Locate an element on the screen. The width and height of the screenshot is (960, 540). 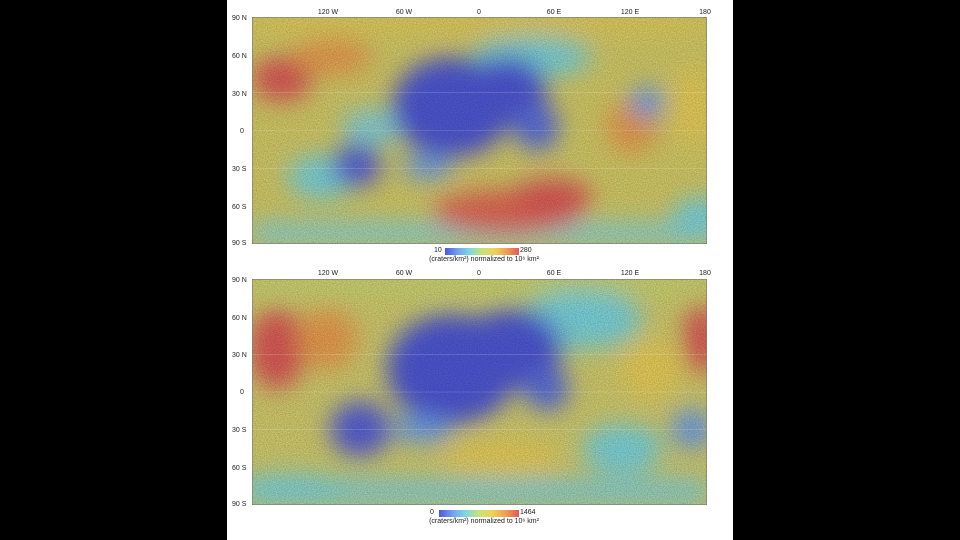
colorbar-min: 0 is located at coordinates (432, 512).